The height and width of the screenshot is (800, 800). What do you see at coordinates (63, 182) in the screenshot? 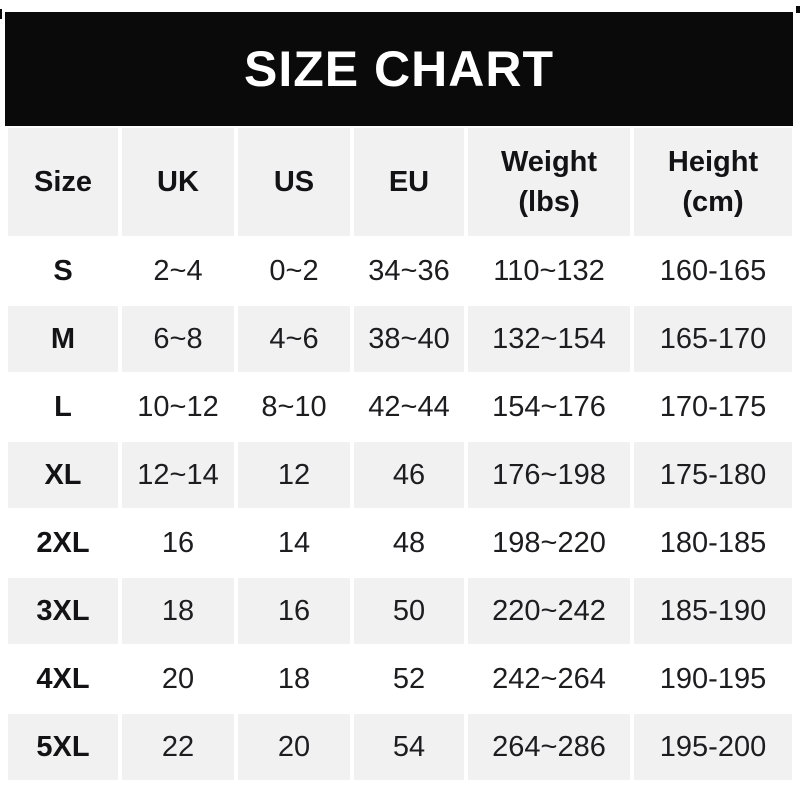
I see `column-header-size: Size` at bounding box center [63, 182].